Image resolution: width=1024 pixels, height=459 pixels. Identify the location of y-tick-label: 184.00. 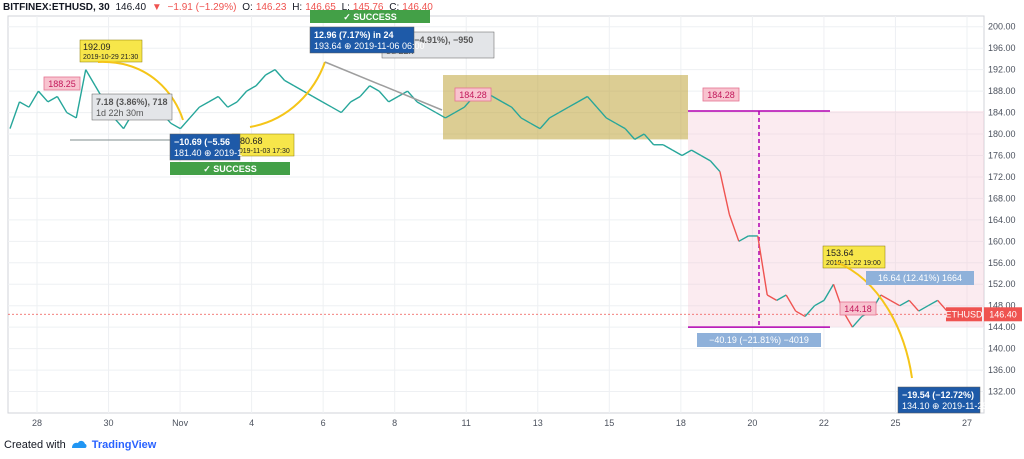
(1002, 113).